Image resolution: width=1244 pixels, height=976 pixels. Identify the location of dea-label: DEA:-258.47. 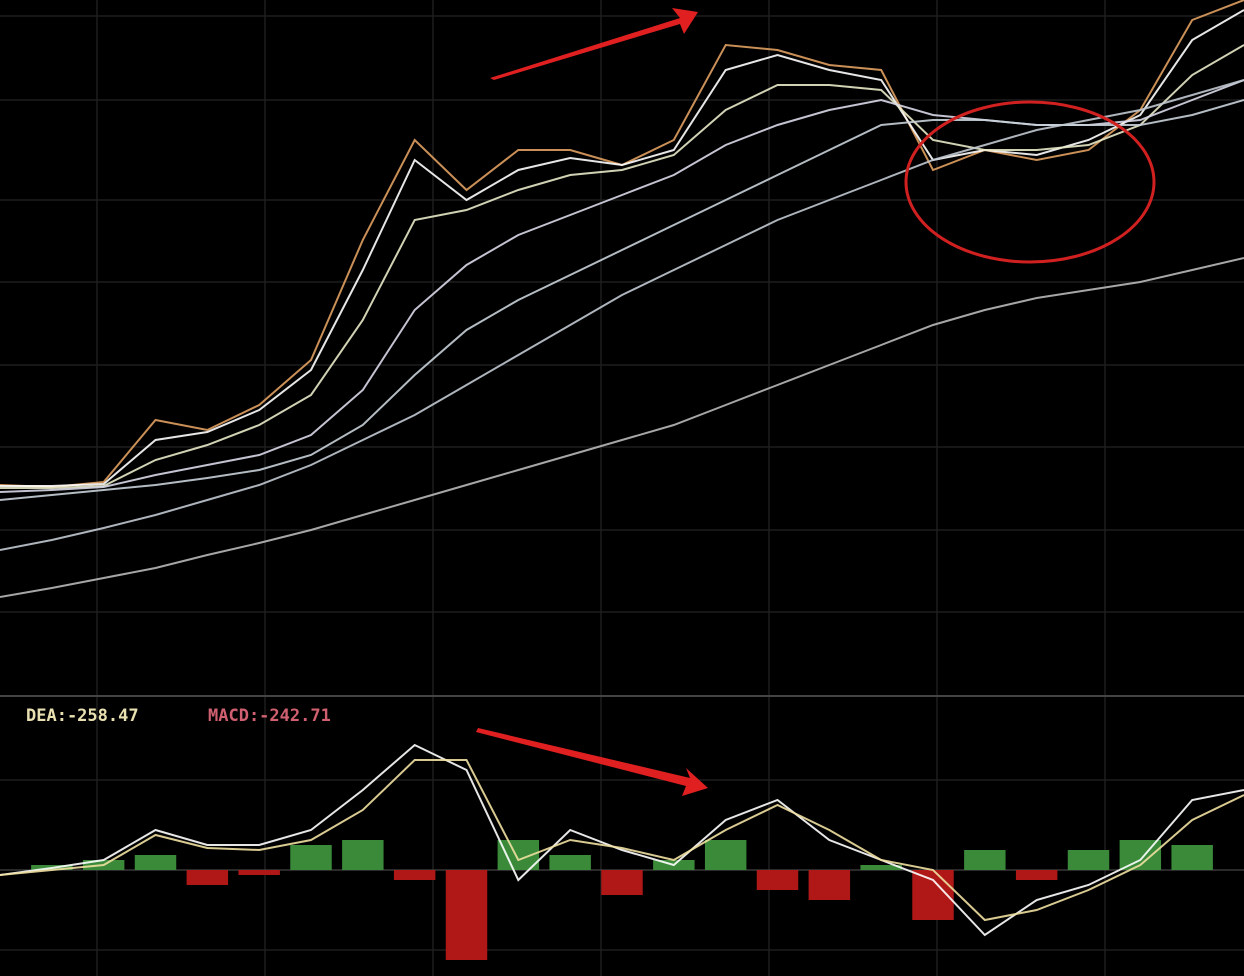
(82, 716).